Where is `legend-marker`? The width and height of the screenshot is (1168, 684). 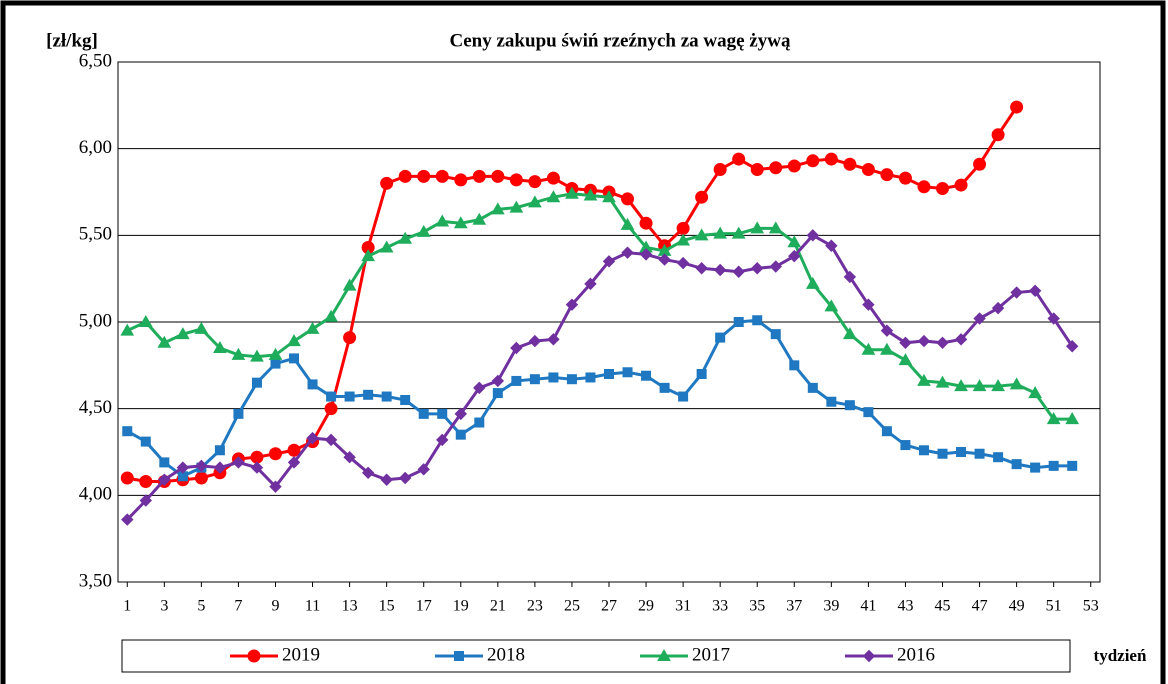
legend-marker is located at coordinates (664, 654).